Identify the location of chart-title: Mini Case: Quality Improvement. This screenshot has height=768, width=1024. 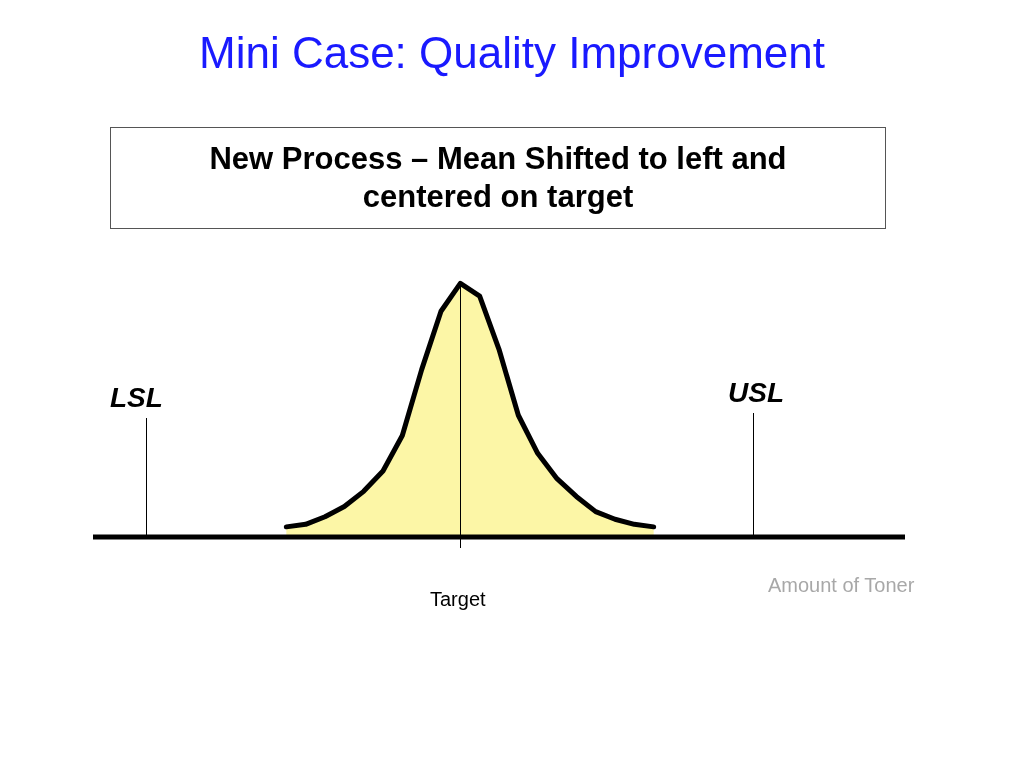
(512, 53).